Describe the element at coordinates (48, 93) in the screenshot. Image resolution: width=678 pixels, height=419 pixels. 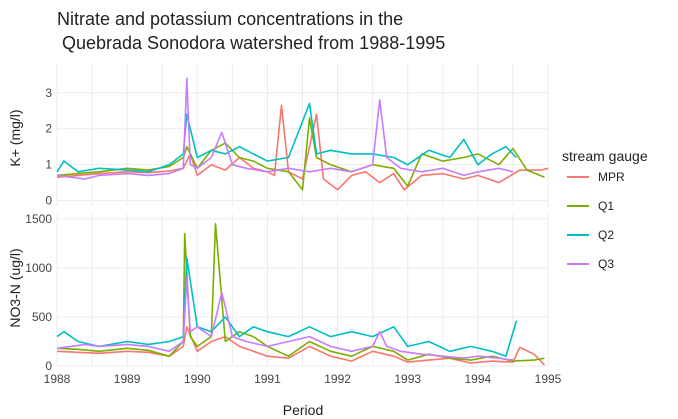
I see `y-tick-label: 3` at that location.